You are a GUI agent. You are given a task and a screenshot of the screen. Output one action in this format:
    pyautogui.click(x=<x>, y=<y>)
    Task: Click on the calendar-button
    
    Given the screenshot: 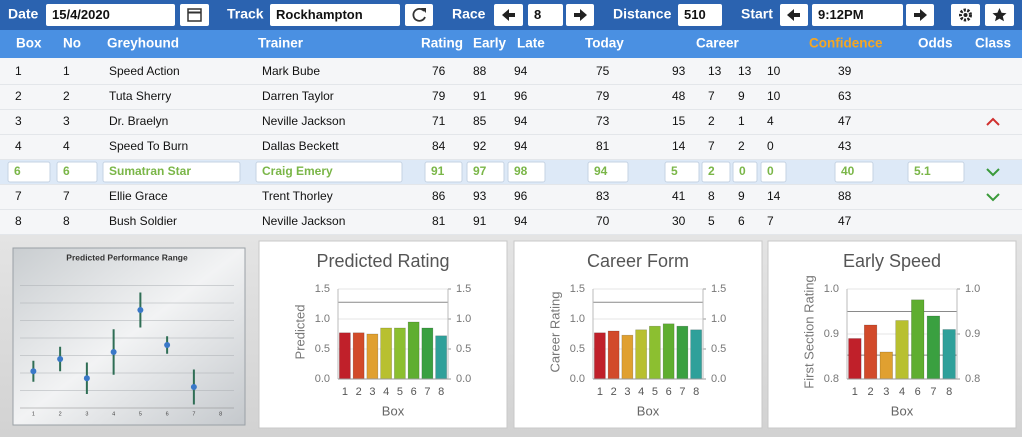 What is the action you would take?
    pyautogui.click(x=194, y=15)
    